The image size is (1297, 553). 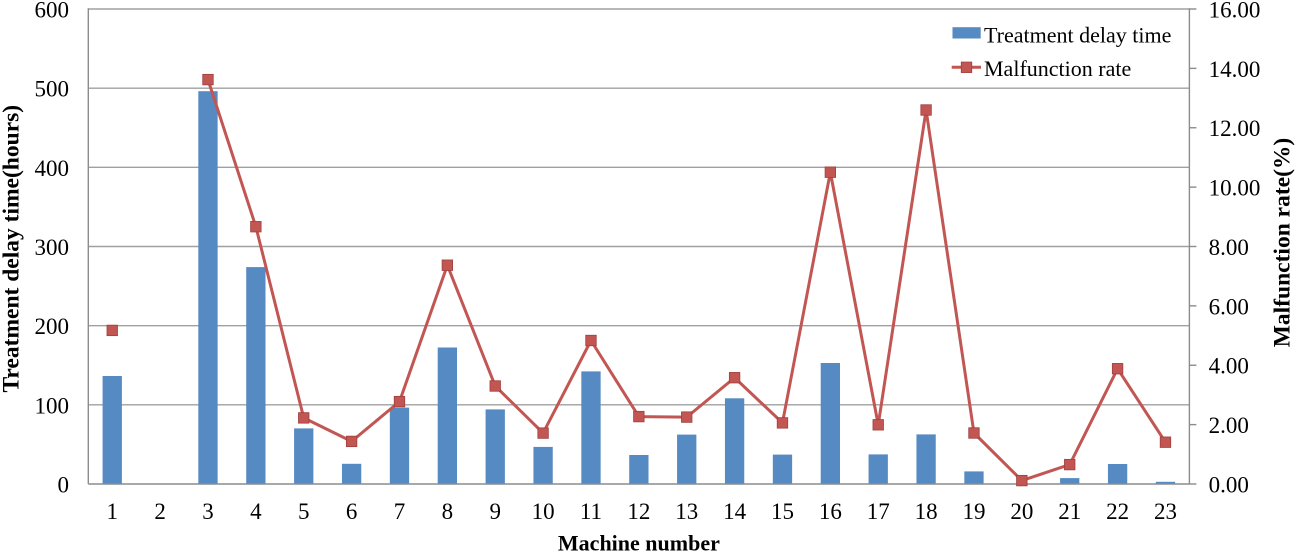 I want to click on svg-text: 10.00, so click(x=1235, y=188).